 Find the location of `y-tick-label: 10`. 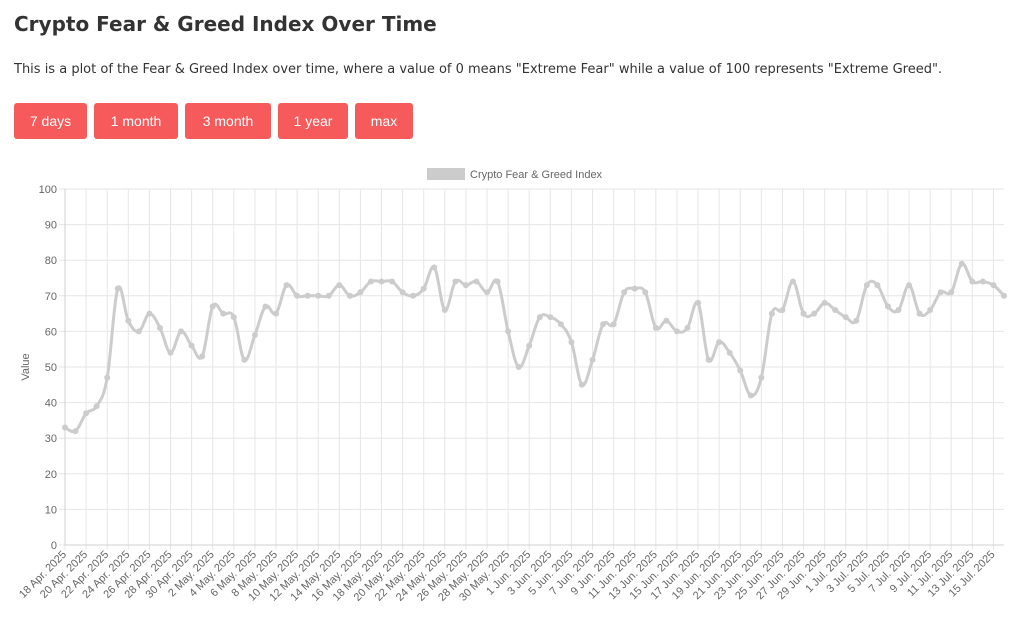

y-tick-label: 10 is located at coordinates (51, 510).